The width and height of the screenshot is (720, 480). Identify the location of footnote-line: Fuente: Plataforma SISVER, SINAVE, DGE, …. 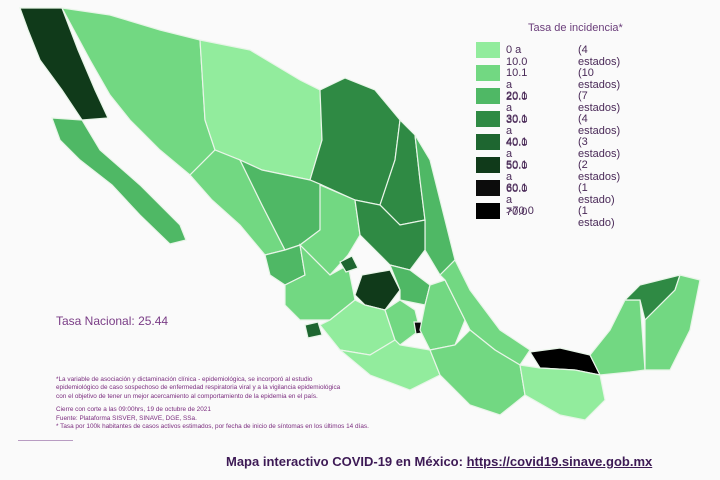
(126, 418).